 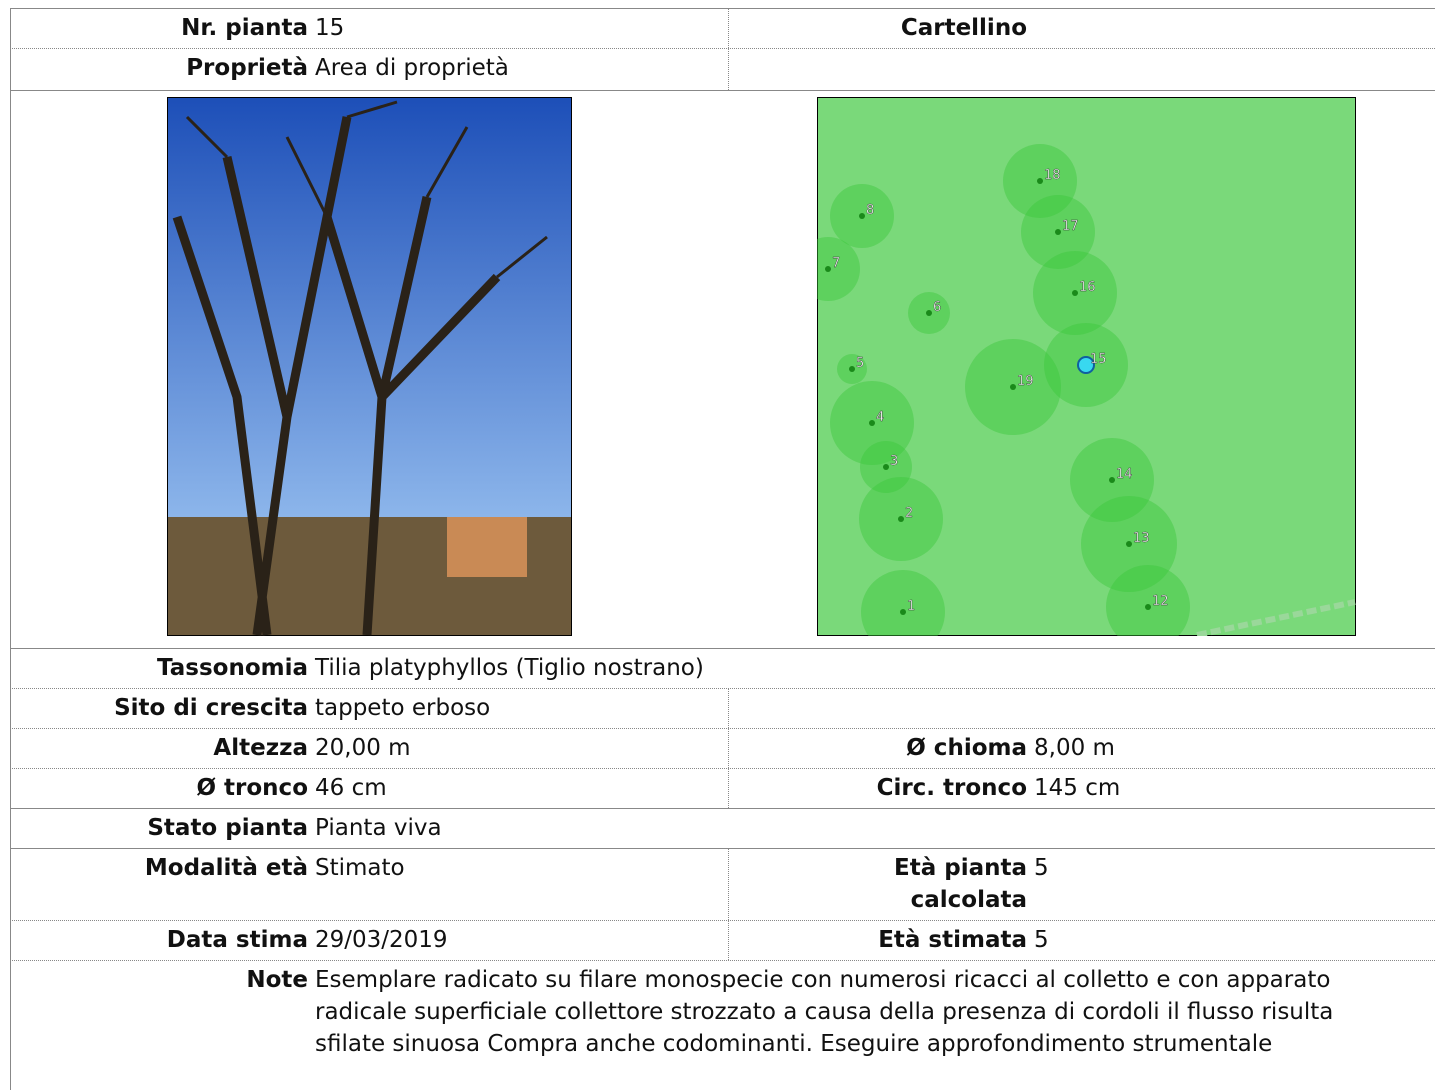 What do you see at coordinates (247, 68) in the screenshot?
I see `label: Proprietà` at bounding box center [247, 68].